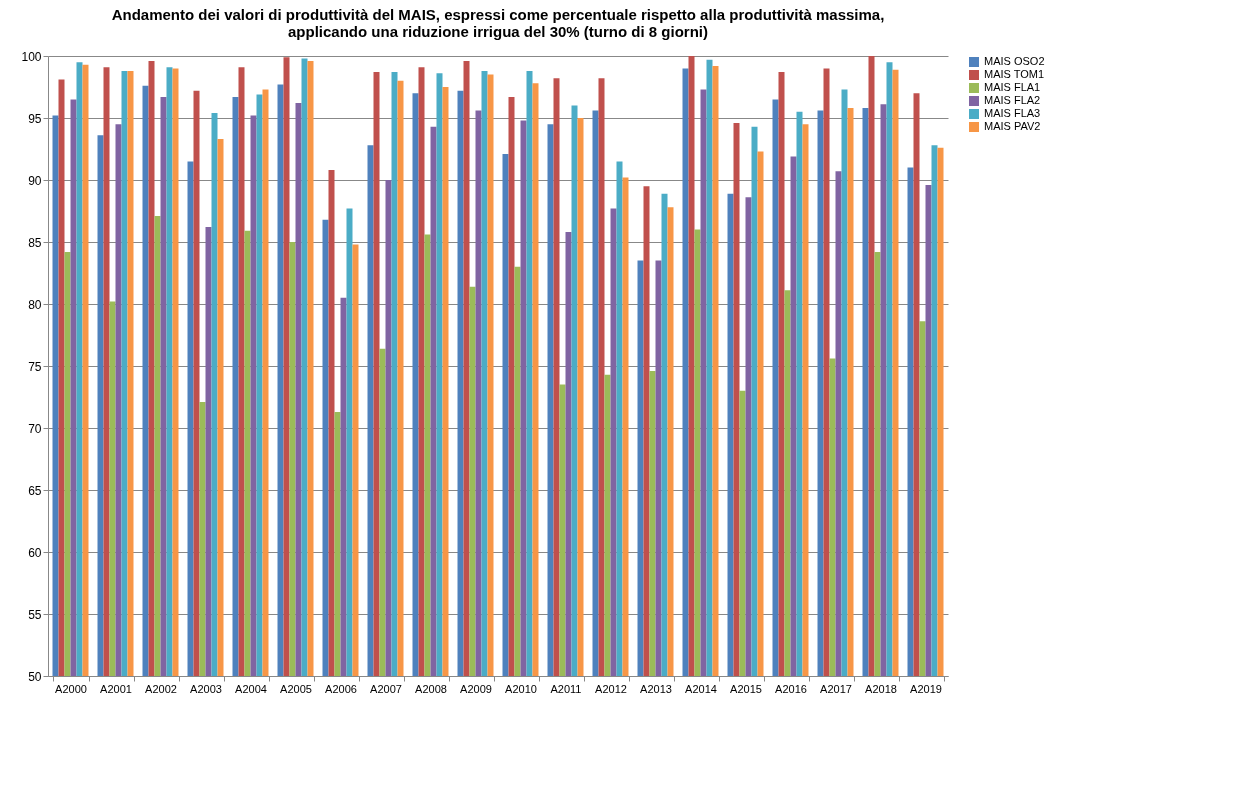 The height and width of the screenshot is (785, 1244). Describe the element at coordinates (31, 56) in the screenshot. I see `y-tick-label: 100` at that location.